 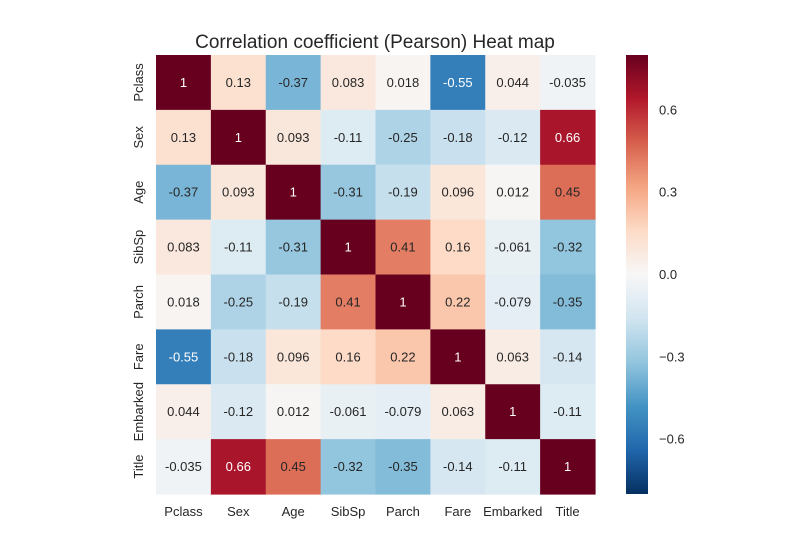 I want to click on heatmap-cell-label: 0.093, so click(x=238, y=192).